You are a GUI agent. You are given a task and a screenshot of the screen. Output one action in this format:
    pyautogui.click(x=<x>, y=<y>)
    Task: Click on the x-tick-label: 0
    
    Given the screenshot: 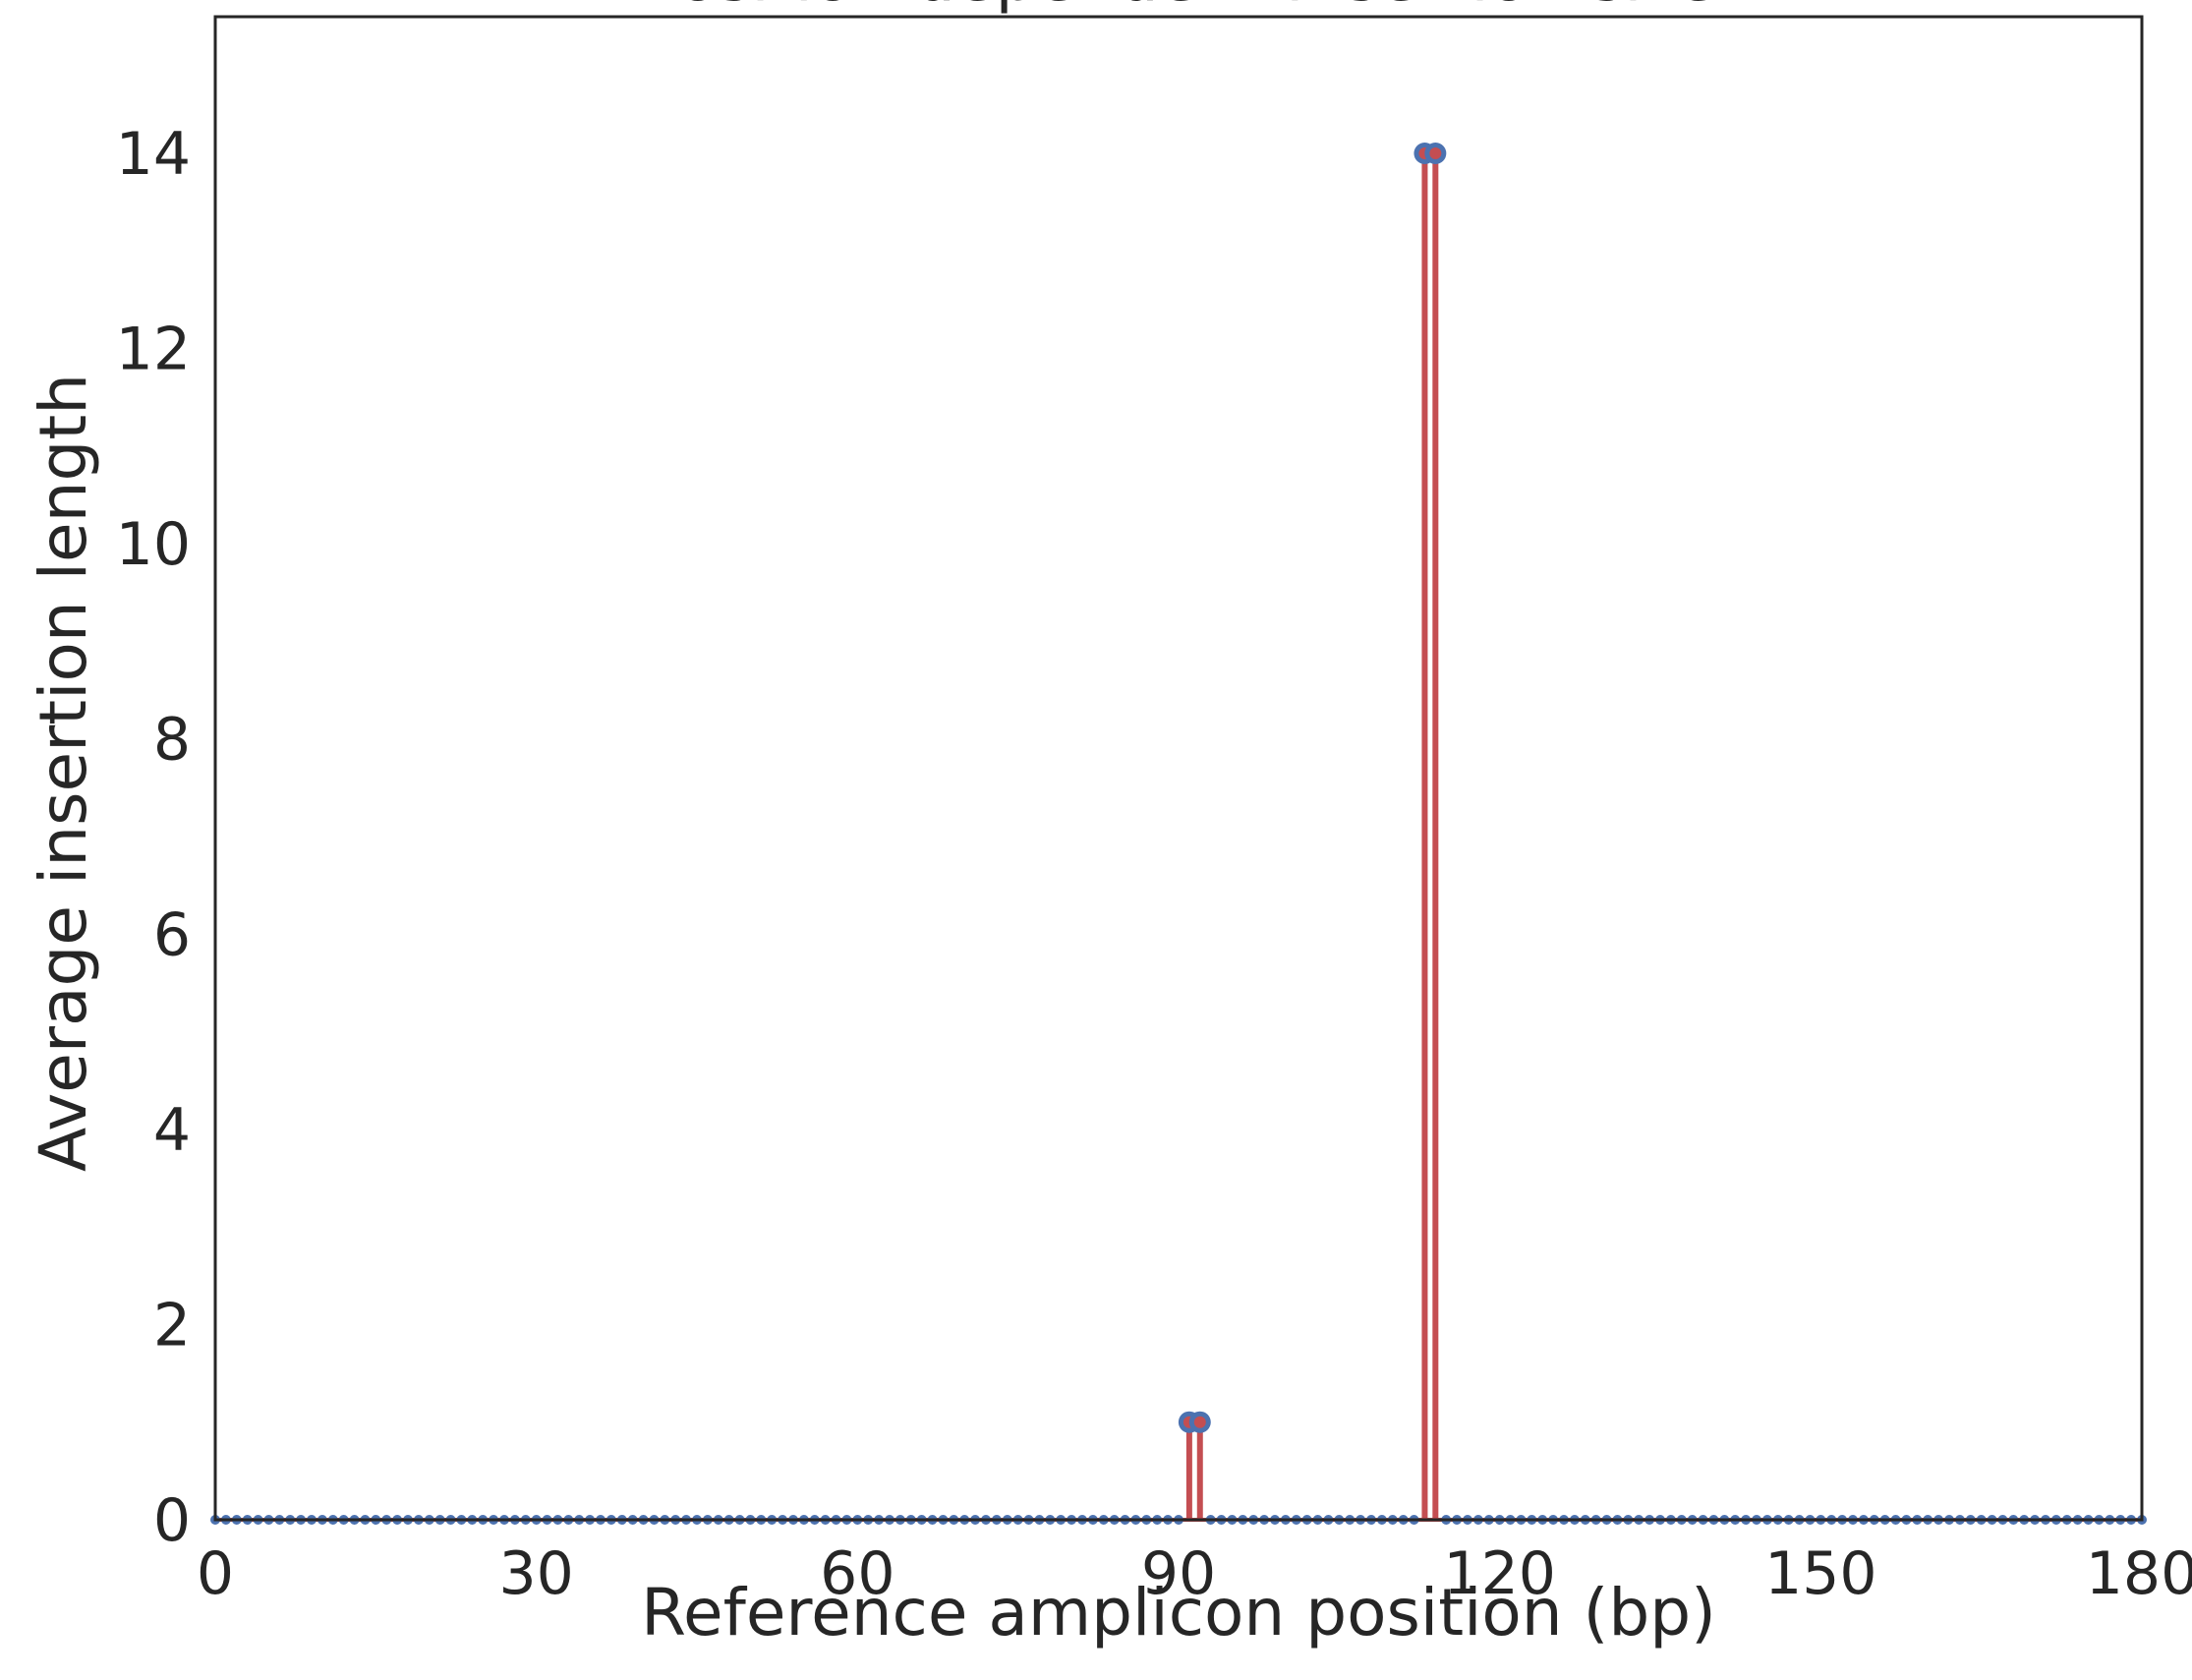 What is the action you would take?
    pyautogui.click(x=216, y=1573)
    